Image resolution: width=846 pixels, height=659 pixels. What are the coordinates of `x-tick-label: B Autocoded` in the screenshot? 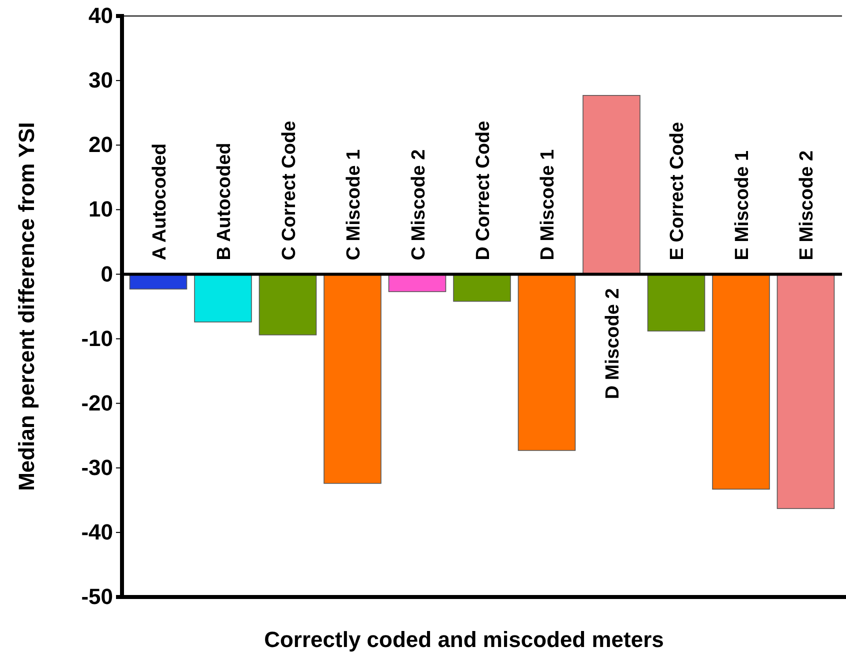 It's located at (225, 201).